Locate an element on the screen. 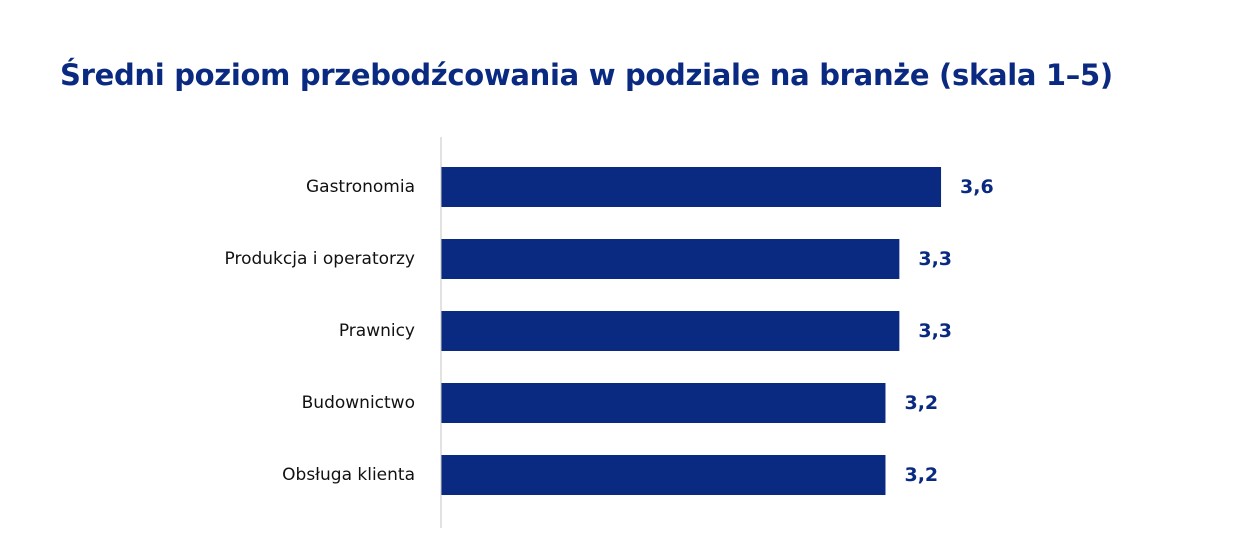  value-labels-group: 3,6 3,3 3,3 3,2 3,2 is located at coordinates (948, 331).